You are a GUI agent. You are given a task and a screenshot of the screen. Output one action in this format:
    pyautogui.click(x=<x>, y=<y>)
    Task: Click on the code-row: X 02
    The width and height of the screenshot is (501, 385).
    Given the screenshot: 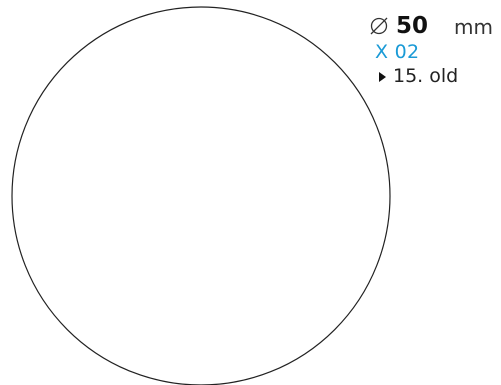 What is the action you would take?
    pyautogui.click(x=435, y=52)
    